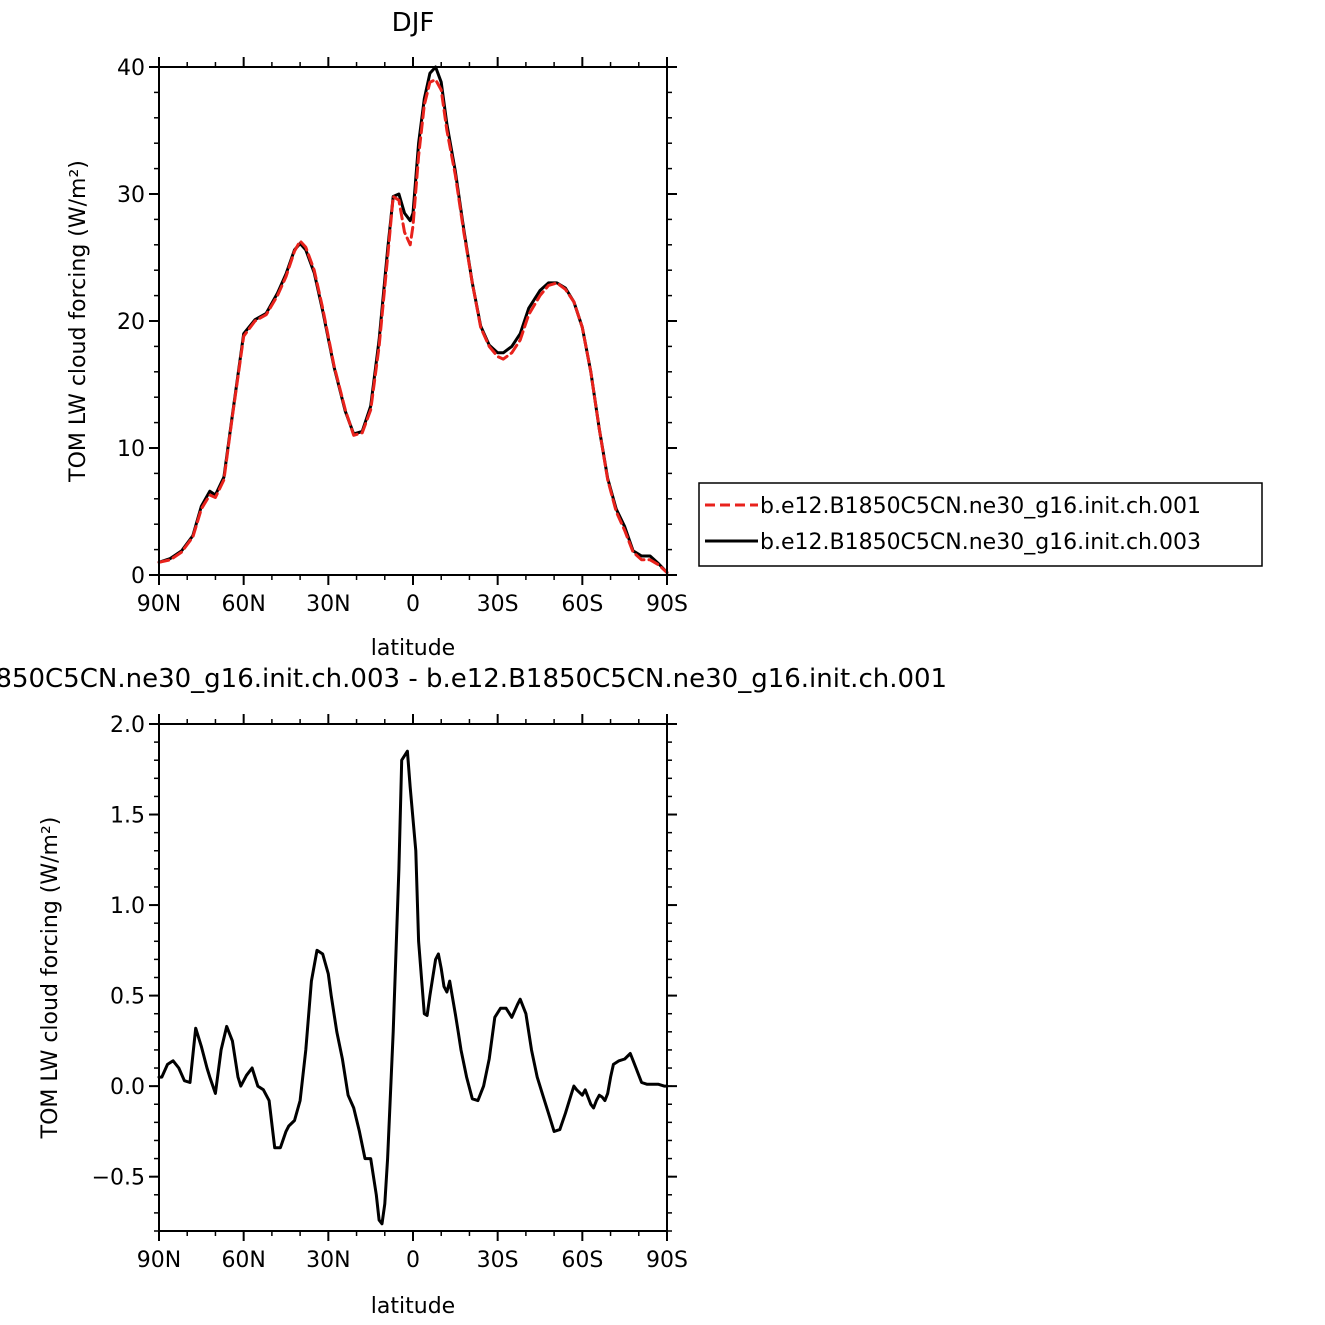  What do you see at coordinates (127, 1087) in the screenshot?
I see `y-tick-label: 0.0` at bounding box center [127, 1087].